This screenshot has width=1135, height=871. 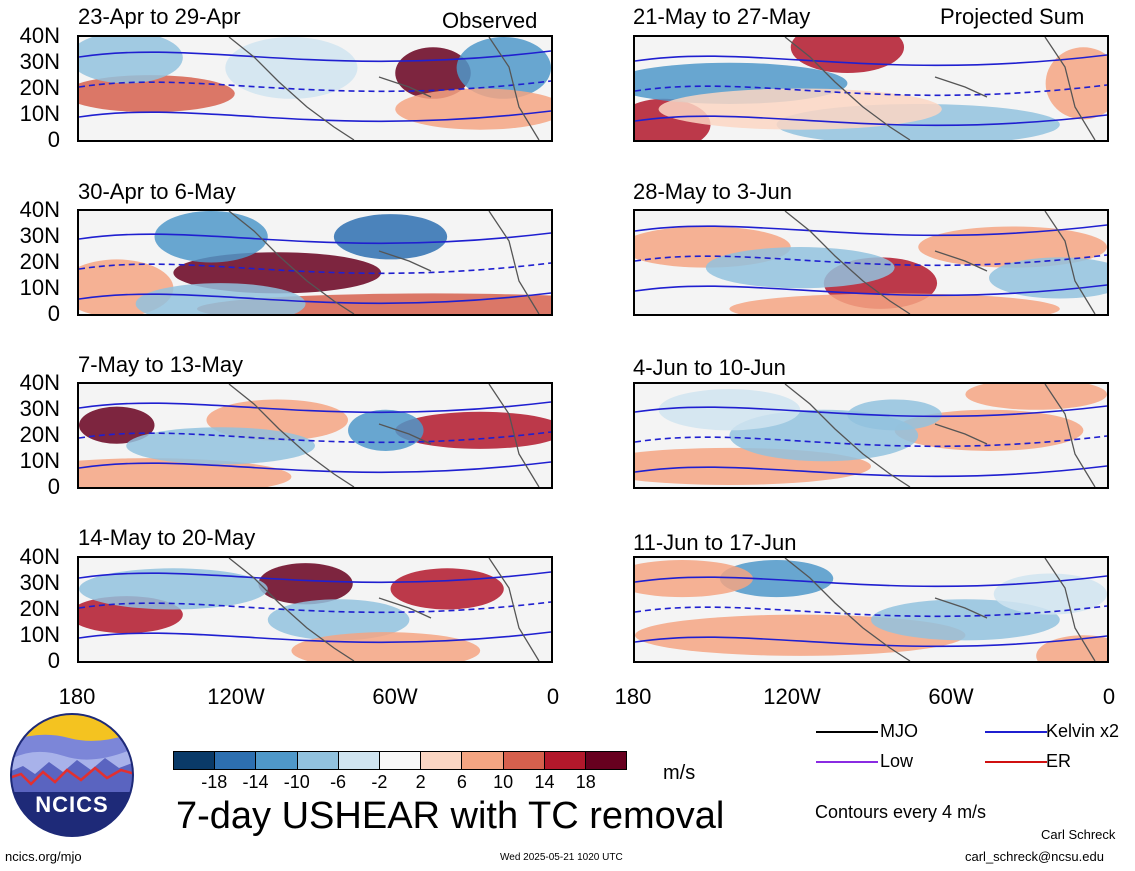 What do you see at coordinates (77, 696) in the screenshot?
I see `lon-label-180-left: 180` at bounding box center [77, 696].